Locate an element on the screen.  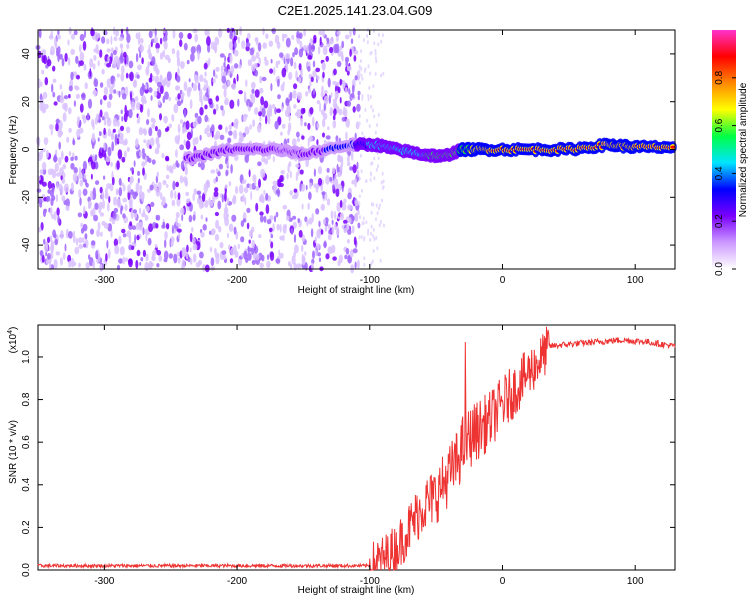
colorbar-tick-label: 0.8 is located at coordinates (719, 77).